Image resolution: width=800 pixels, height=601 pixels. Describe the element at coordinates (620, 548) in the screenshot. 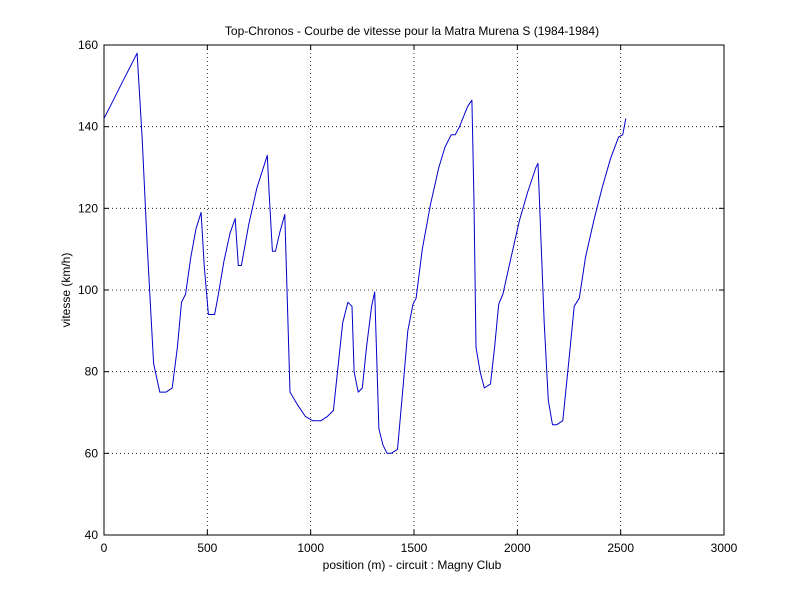

I see `x-tick-label: 2500` at that location.